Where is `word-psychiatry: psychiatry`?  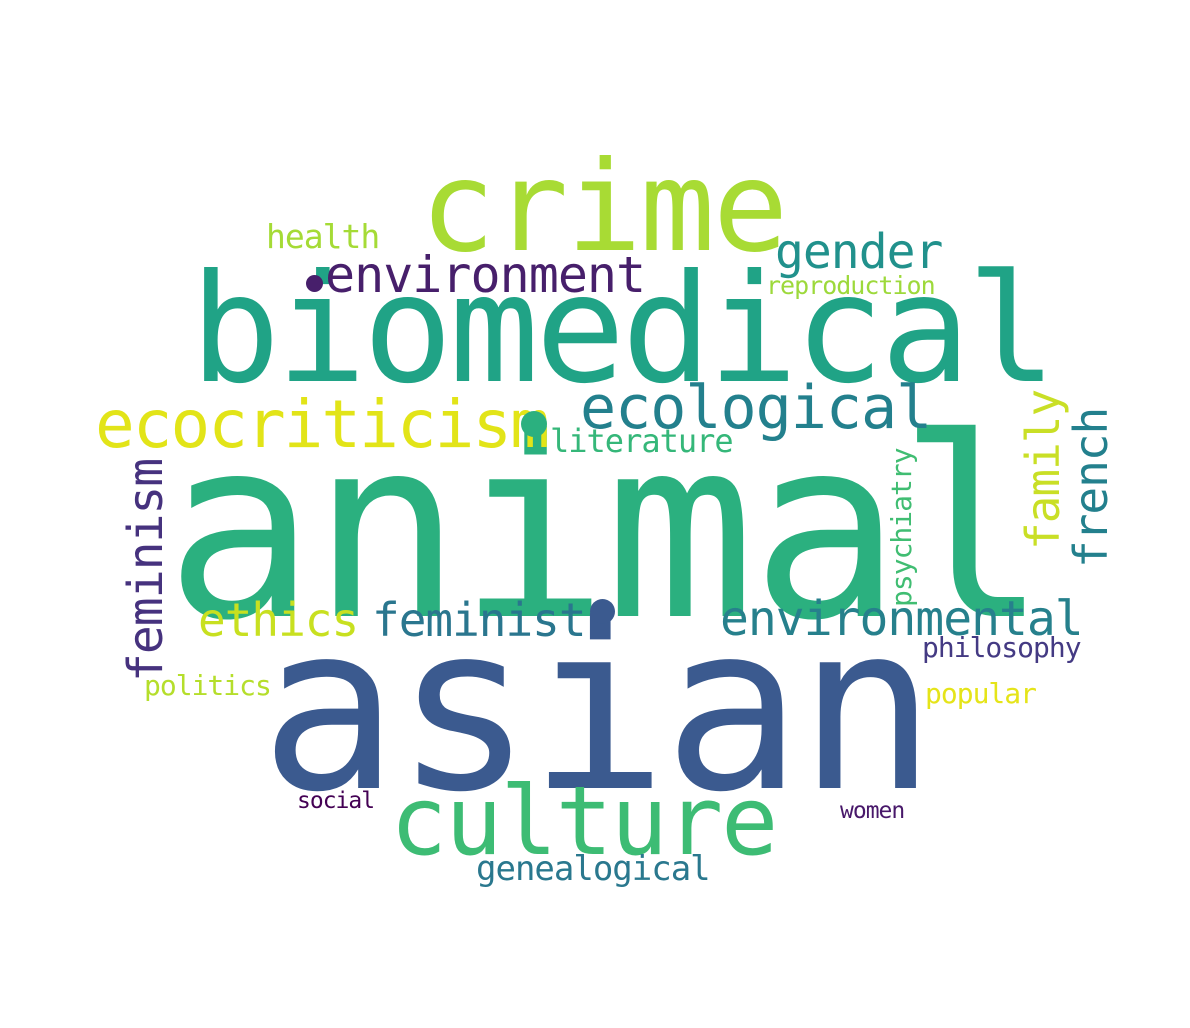
word-psychiatry: psychiatry is located at coordinates (901, 527).